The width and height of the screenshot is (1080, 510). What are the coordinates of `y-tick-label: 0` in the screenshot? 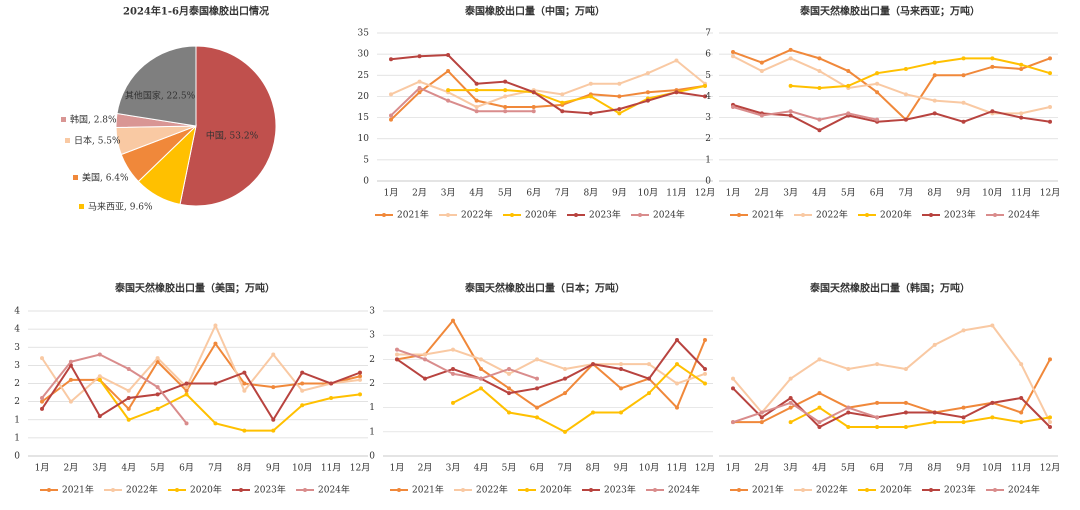 It's located at (372, 457).